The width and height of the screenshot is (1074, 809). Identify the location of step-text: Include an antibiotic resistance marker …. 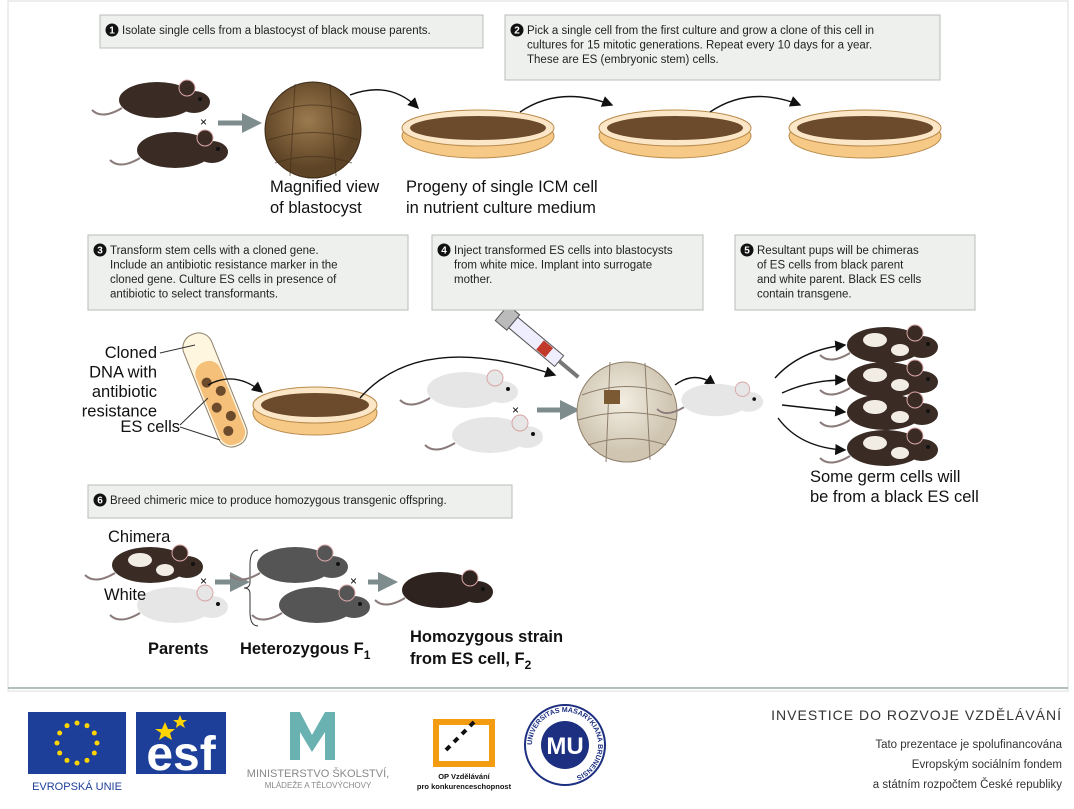
(224, 266).